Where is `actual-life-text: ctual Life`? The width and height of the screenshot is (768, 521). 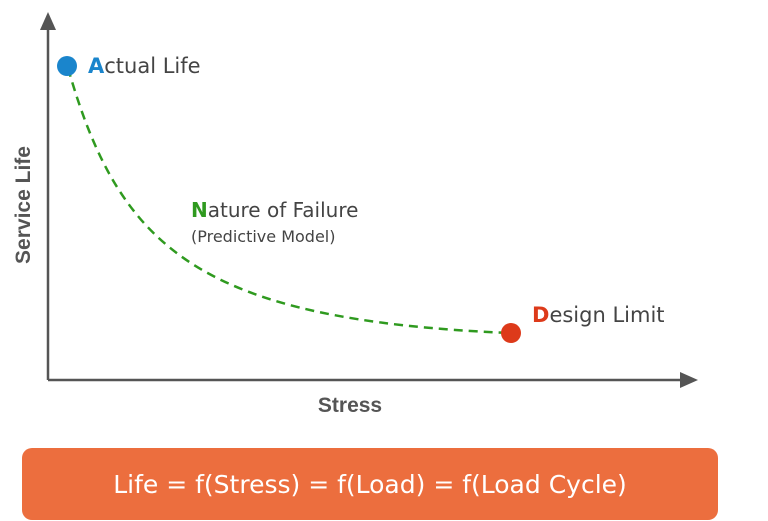
actual-life-text: ctual Life is located at coordinates (152, 66).